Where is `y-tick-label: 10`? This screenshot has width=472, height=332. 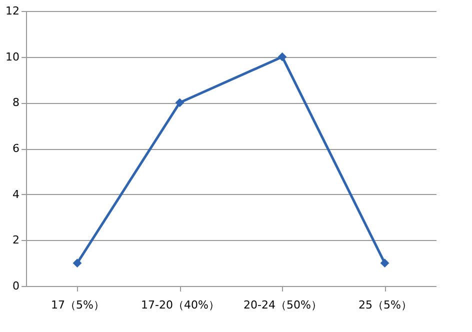 y-tick-label: 10 is located at coordinates (13, 57).